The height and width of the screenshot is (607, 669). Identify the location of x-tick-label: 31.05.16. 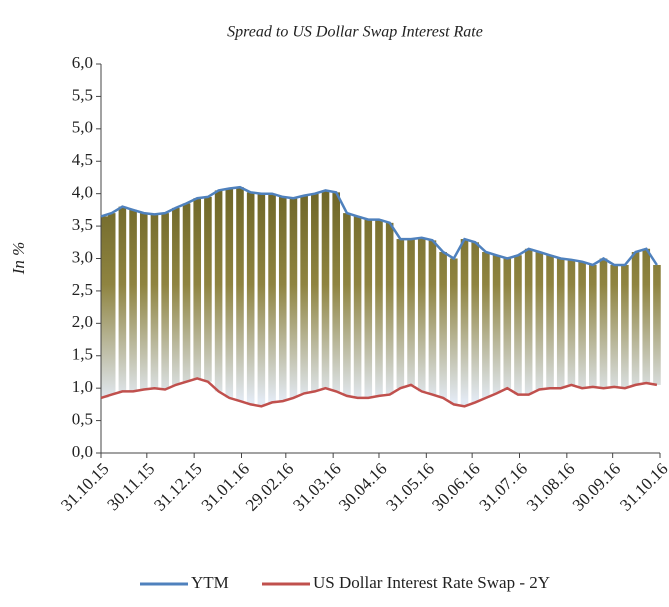
(410, 487).